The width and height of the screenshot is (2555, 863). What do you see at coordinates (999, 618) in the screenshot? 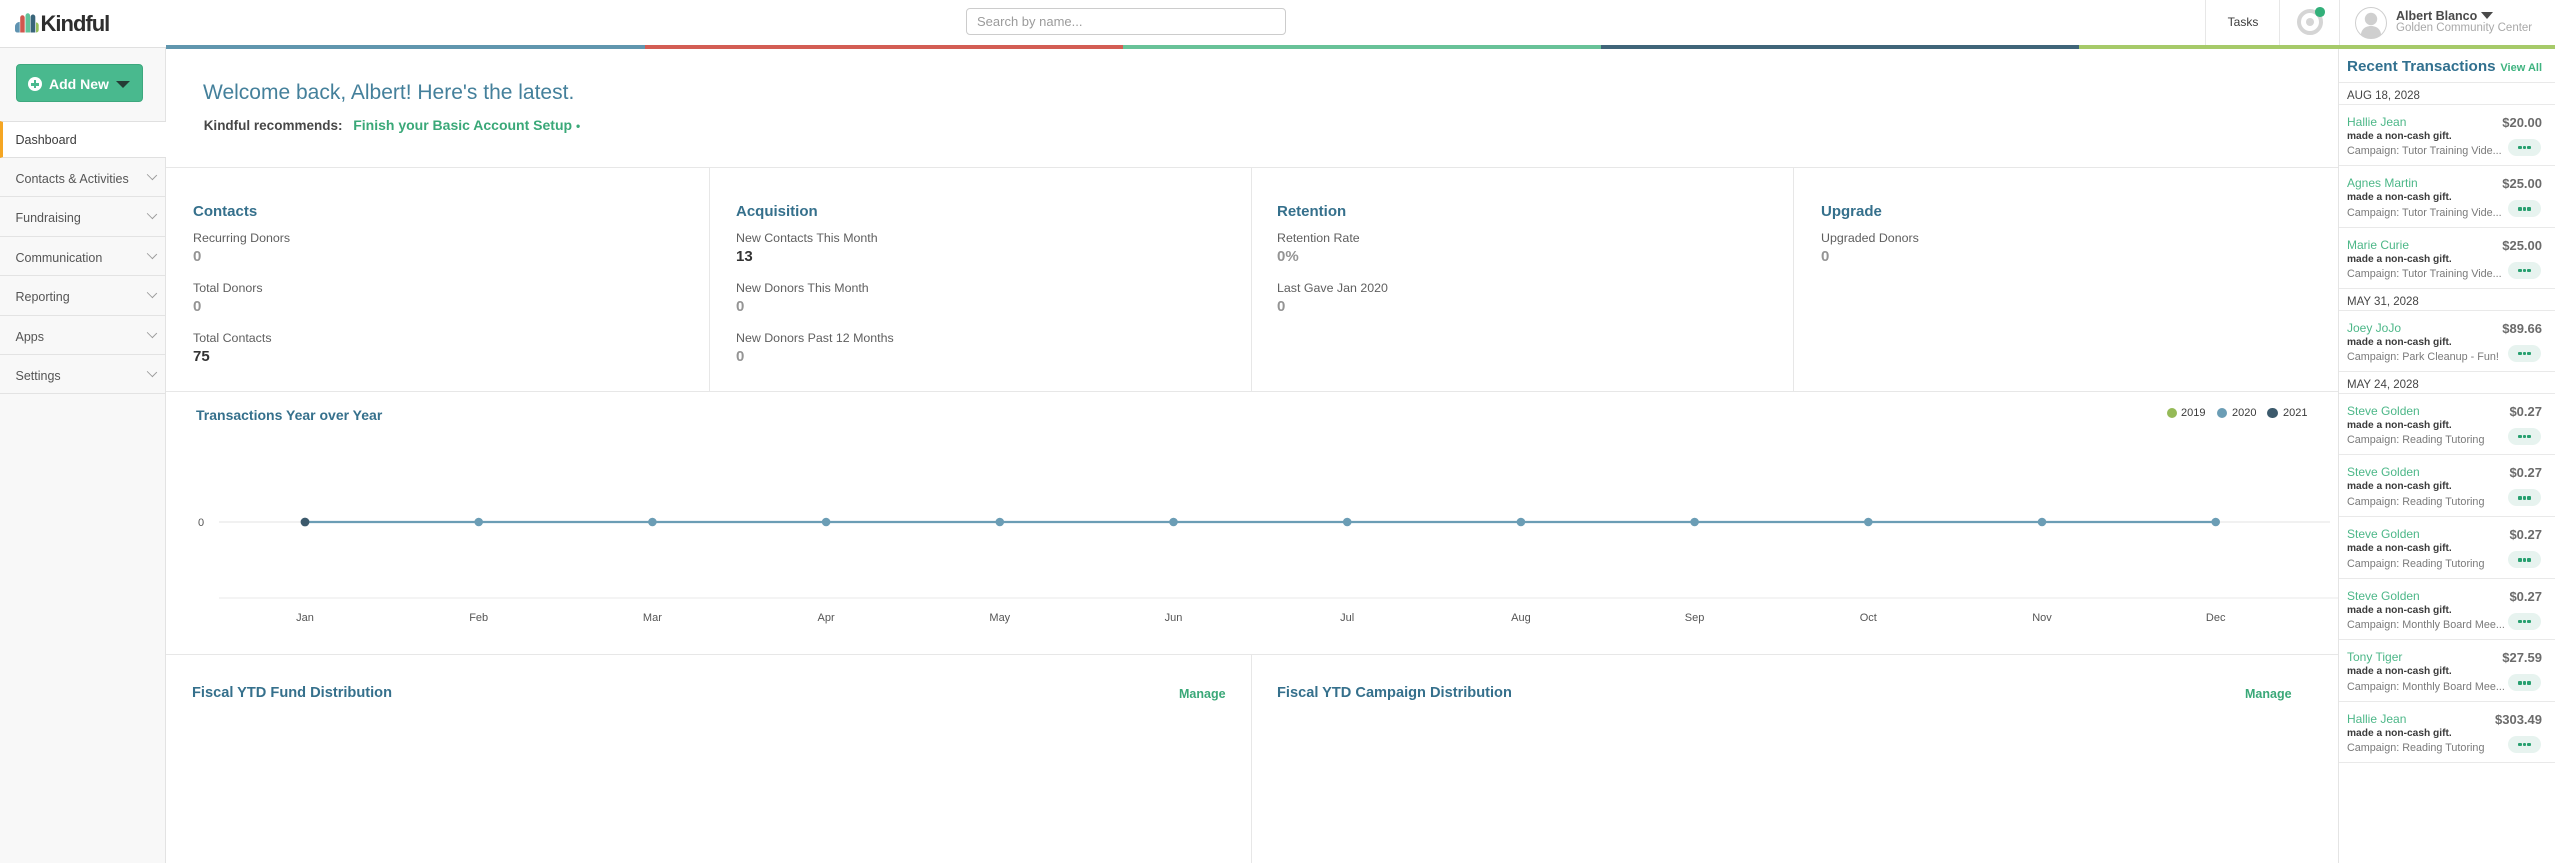
I see `svg-text: May` at bounding box center [999, 618].